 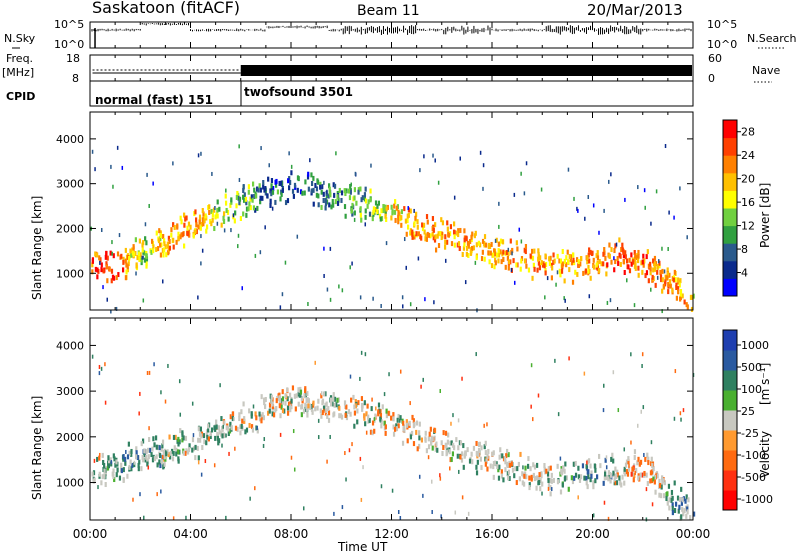 What do you see at coordinates (70, 139) in the screenshot?
I see `ytick-label: 4000` at bounding box center [70, 139].